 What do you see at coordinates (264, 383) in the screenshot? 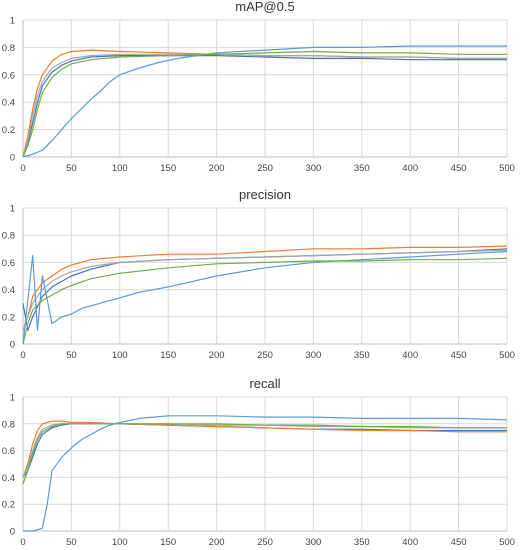
I see `chart-title: recall` at bounding box center [264, 383].